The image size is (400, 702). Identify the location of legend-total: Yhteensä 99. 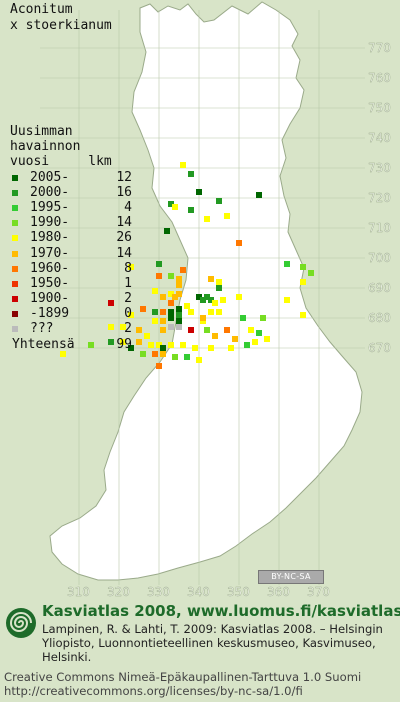
(71, 345).